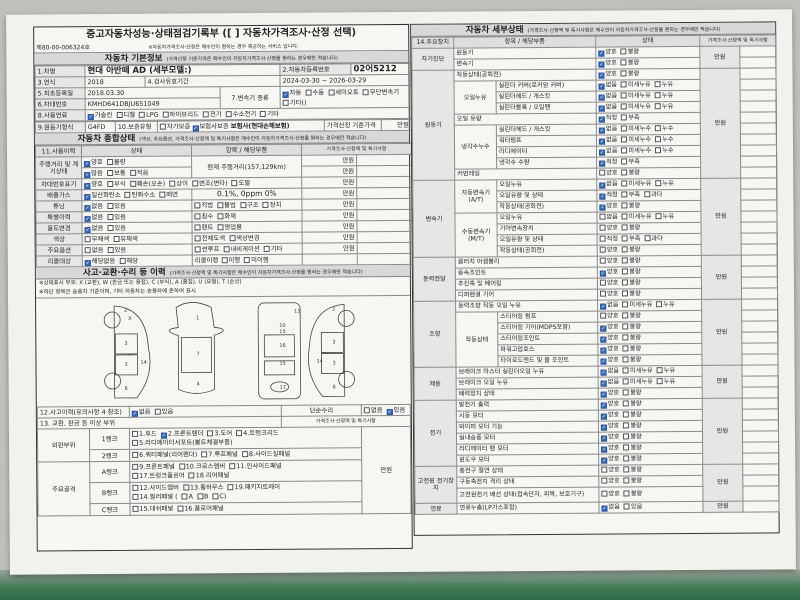  I want to click on checkbox-option: 미세누수, so click(636, 129).